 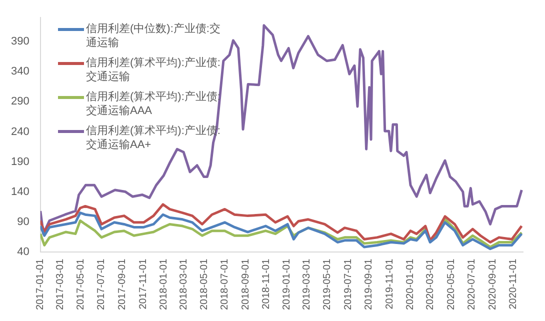 I want to click on x-tick-label: 2017-09-01, so click(x=122, y=284).